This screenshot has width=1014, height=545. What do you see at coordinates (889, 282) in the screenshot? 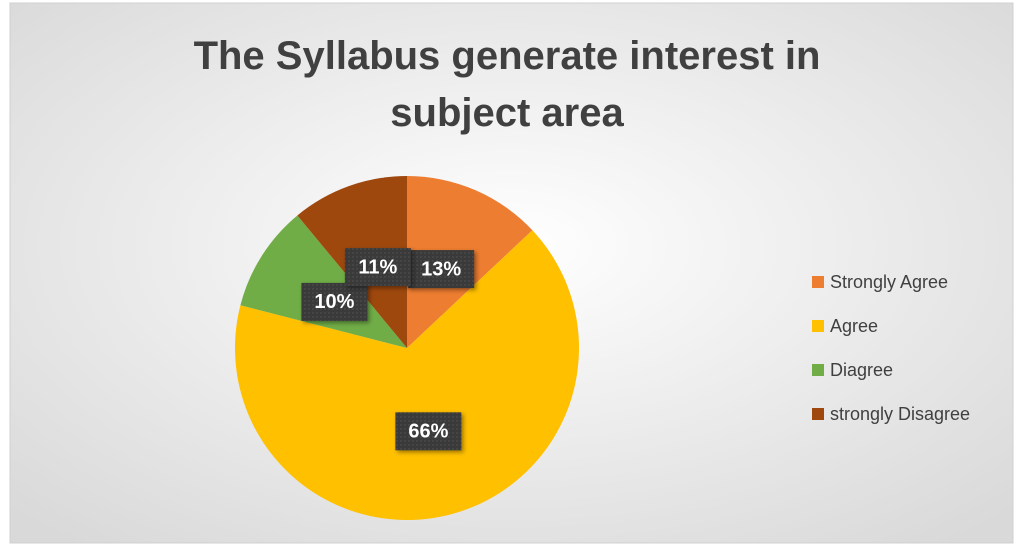
I see `legend-label: Strongly Agree` at bounding box center [889, 282].